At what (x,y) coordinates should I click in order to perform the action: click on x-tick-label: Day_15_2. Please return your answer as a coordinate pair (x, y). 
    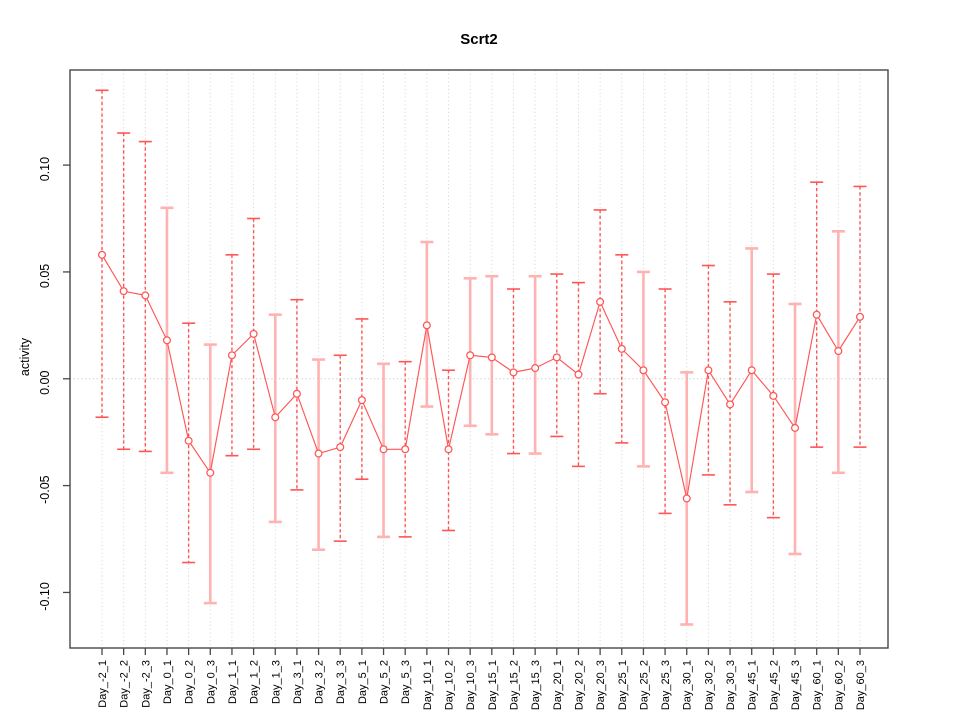
    Looking at the image, I should click on (514, 685).